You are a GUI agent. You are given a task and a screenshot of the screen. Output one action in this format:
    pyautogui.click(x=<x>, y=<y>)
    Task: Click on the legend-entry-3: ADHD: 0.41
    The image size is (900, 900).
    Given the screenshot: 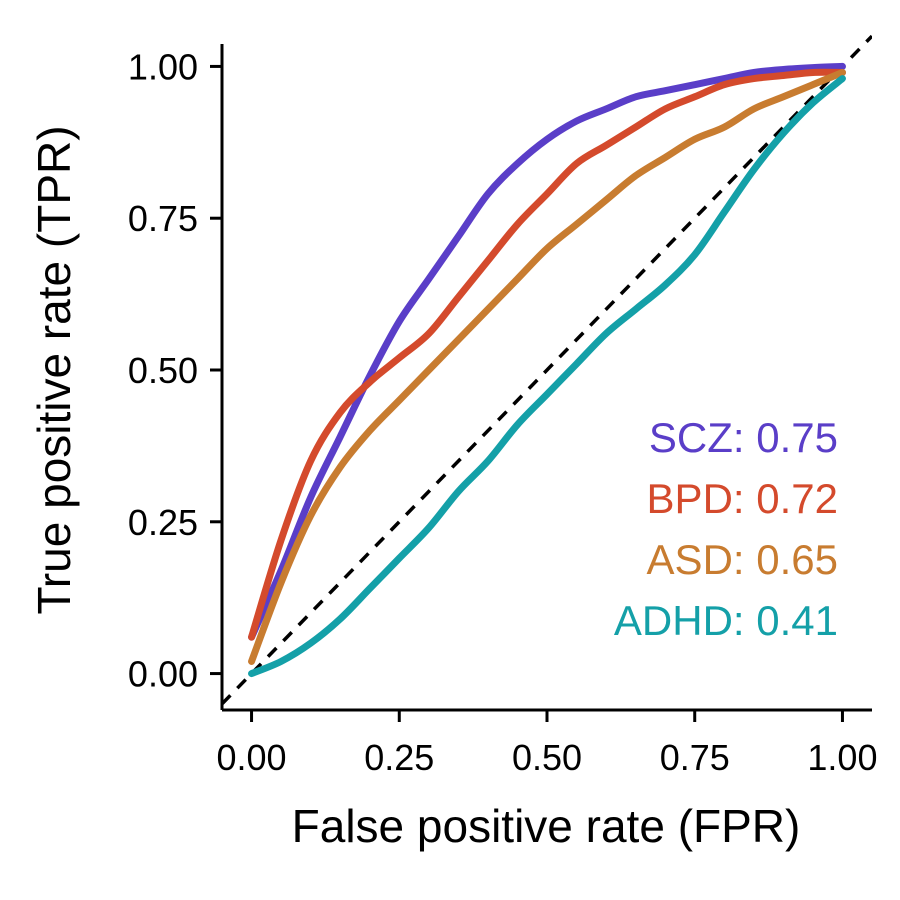 What is the action you would take?
    pyautogui.click(x=726, y=620)
    